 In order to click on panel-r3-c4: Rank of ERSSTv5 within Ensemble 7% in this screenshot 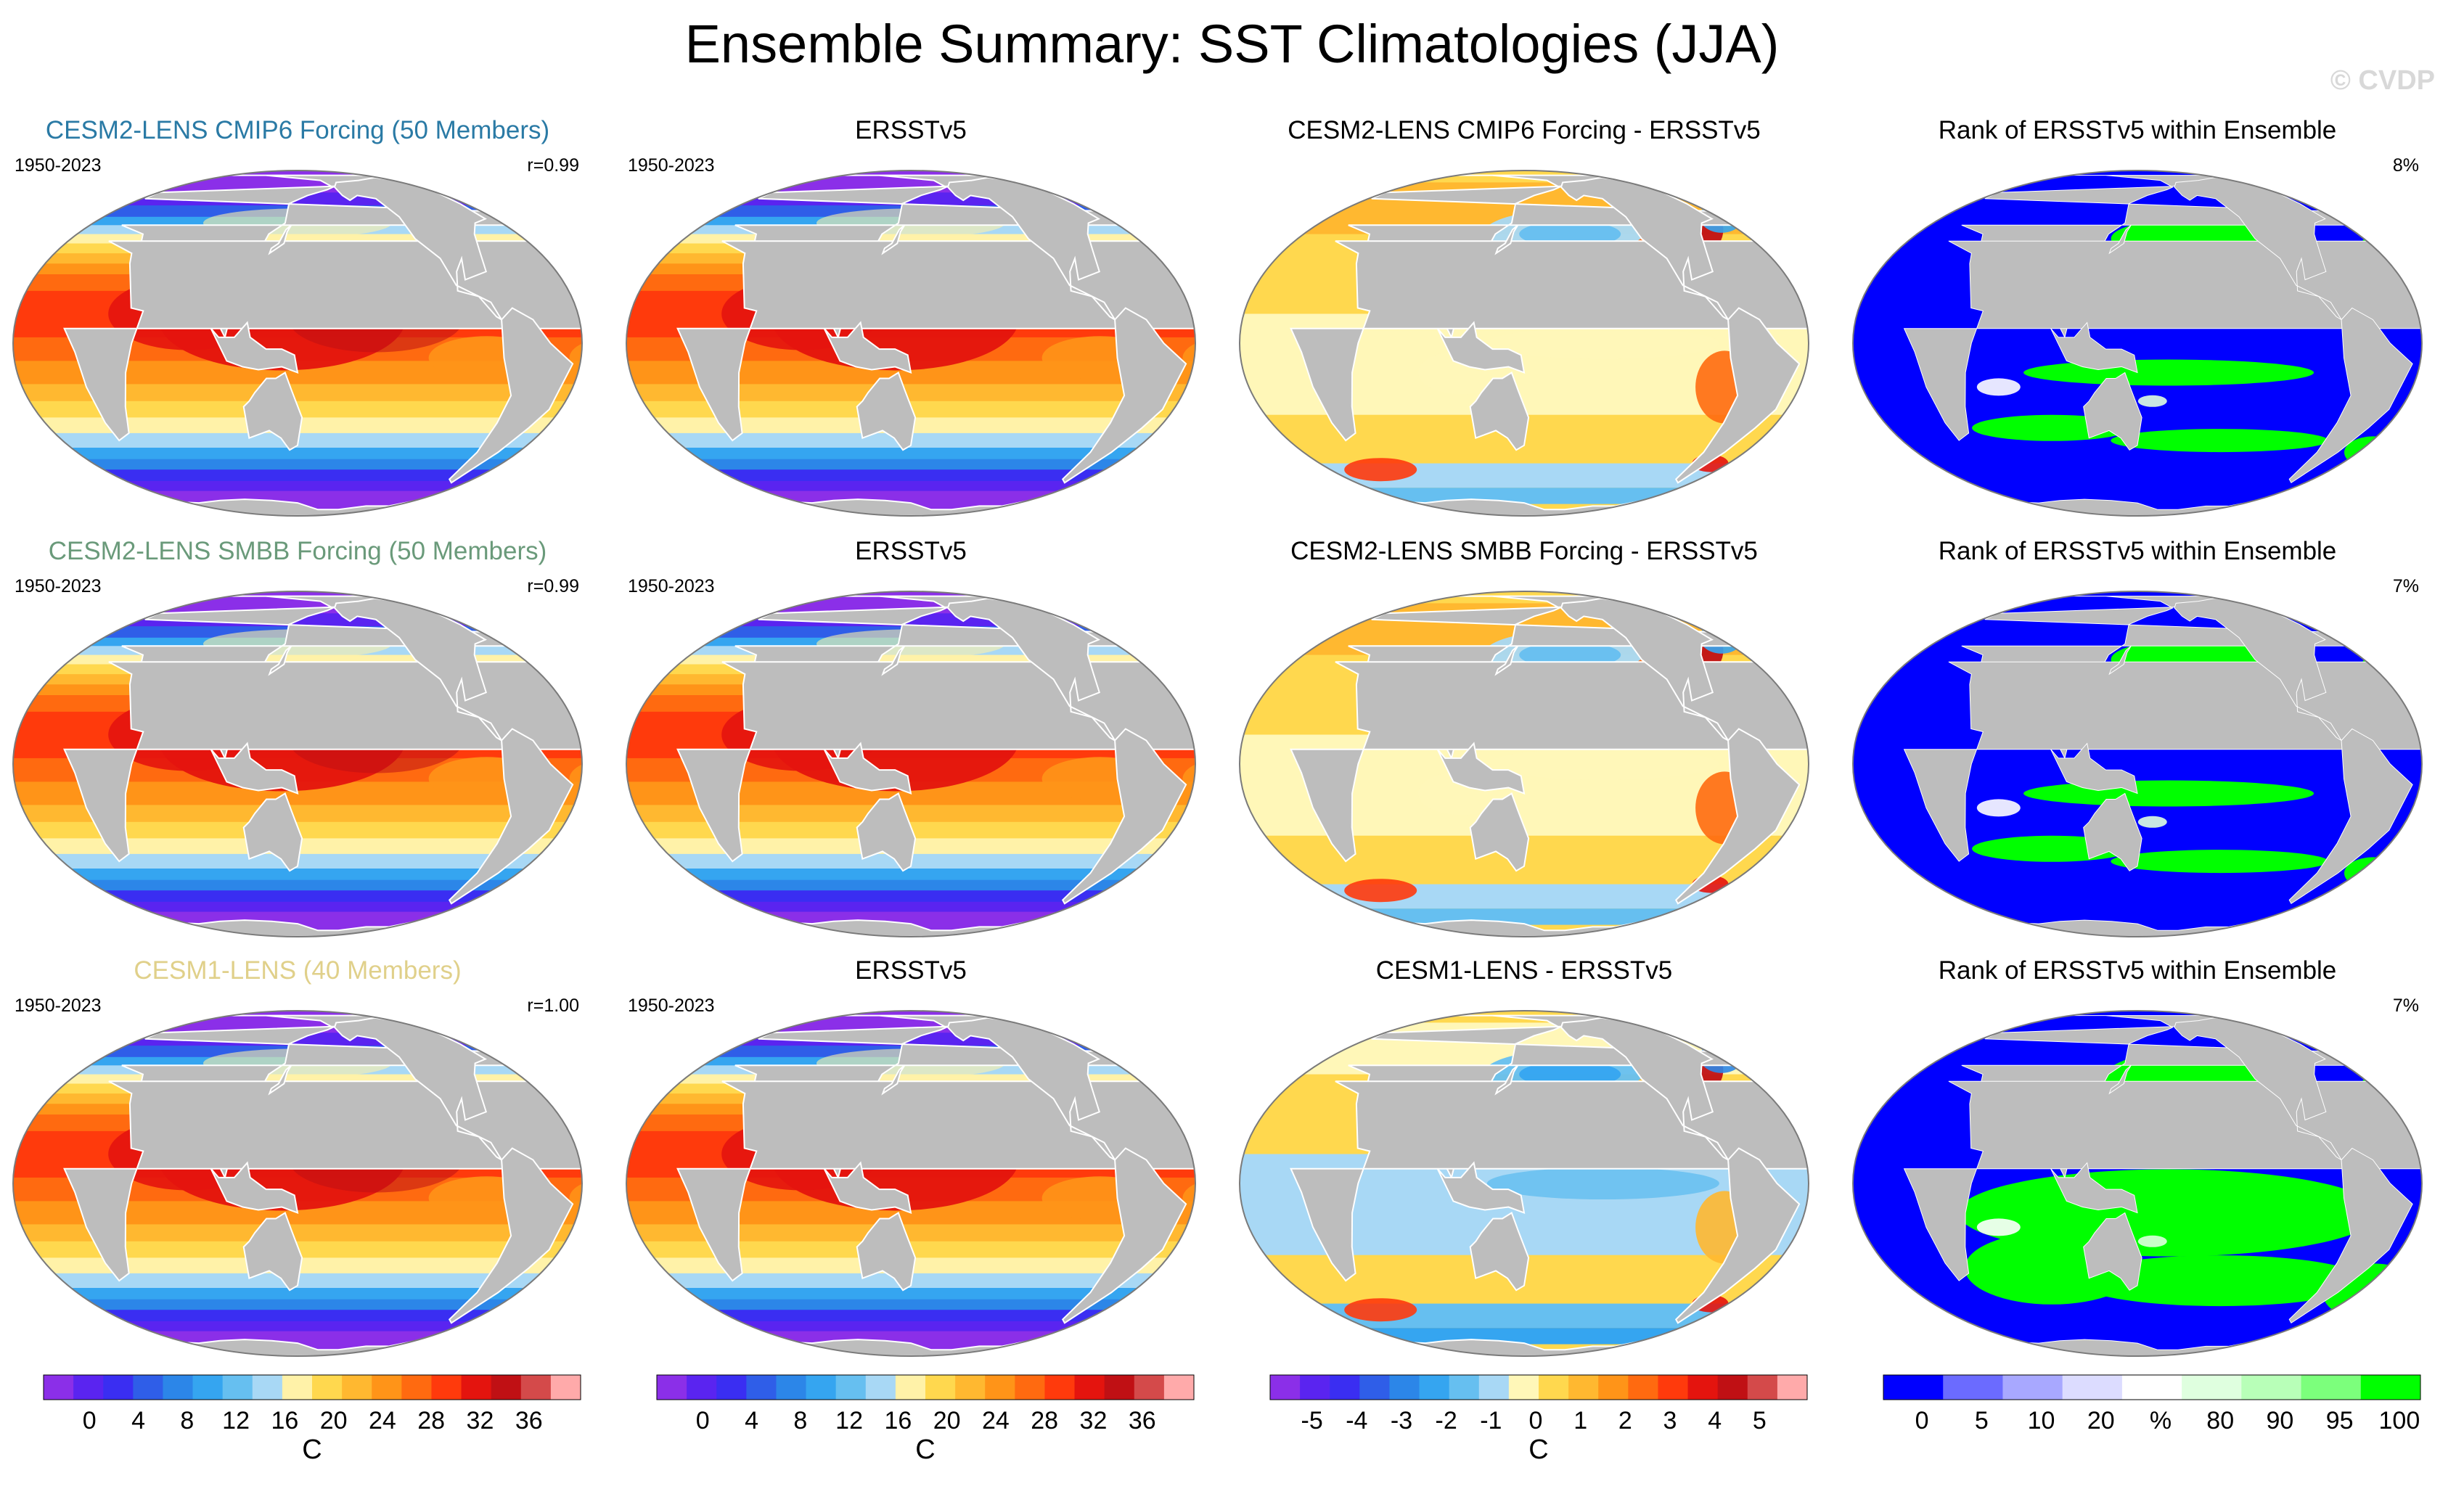, I will do `click(2137, 1159)`.